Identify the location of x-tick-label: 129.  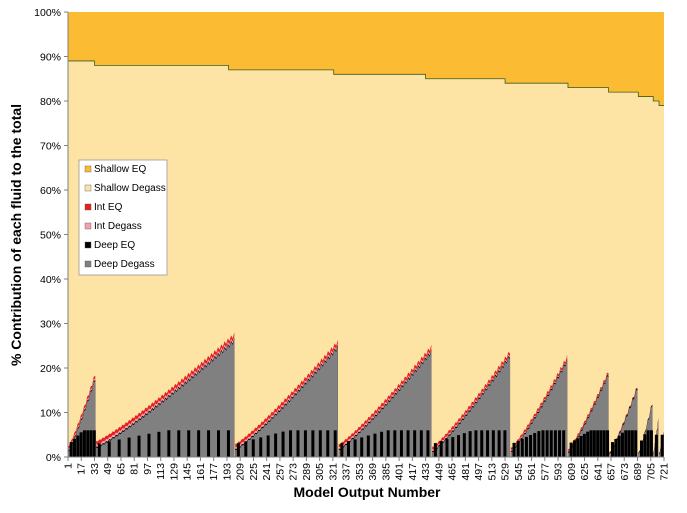
(174, 472).